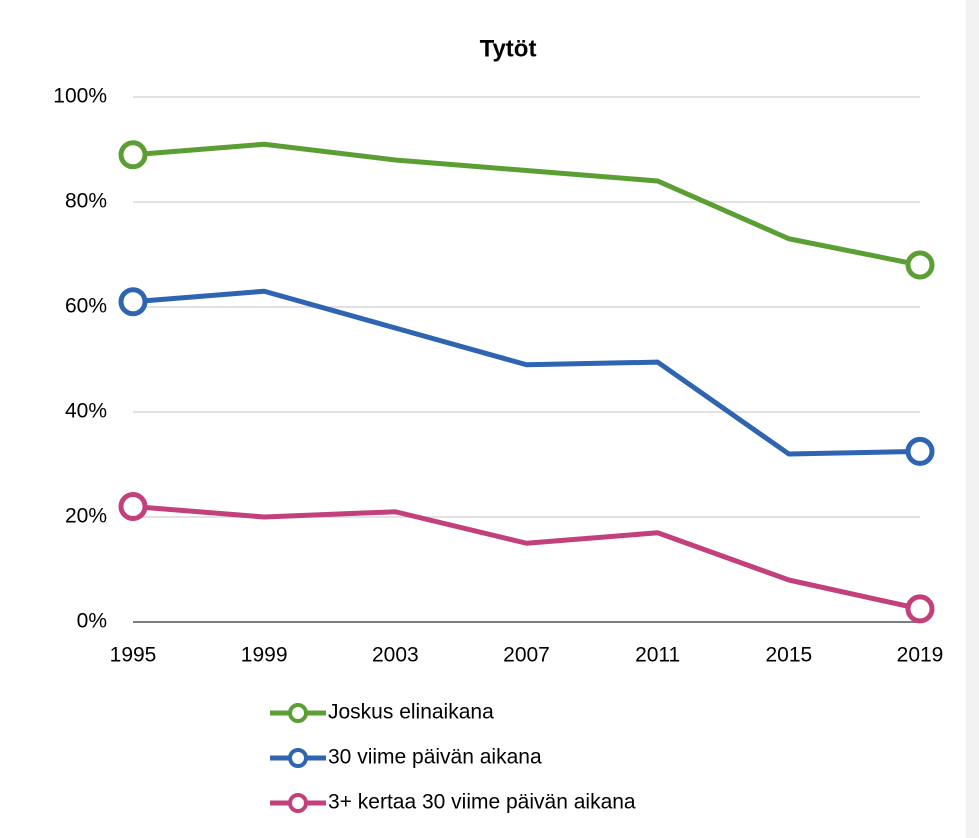  What do you see at coordinates (526, 655) in the screenshot?
I see `x-tick-label: 2007` at bounding box center [526, 655].